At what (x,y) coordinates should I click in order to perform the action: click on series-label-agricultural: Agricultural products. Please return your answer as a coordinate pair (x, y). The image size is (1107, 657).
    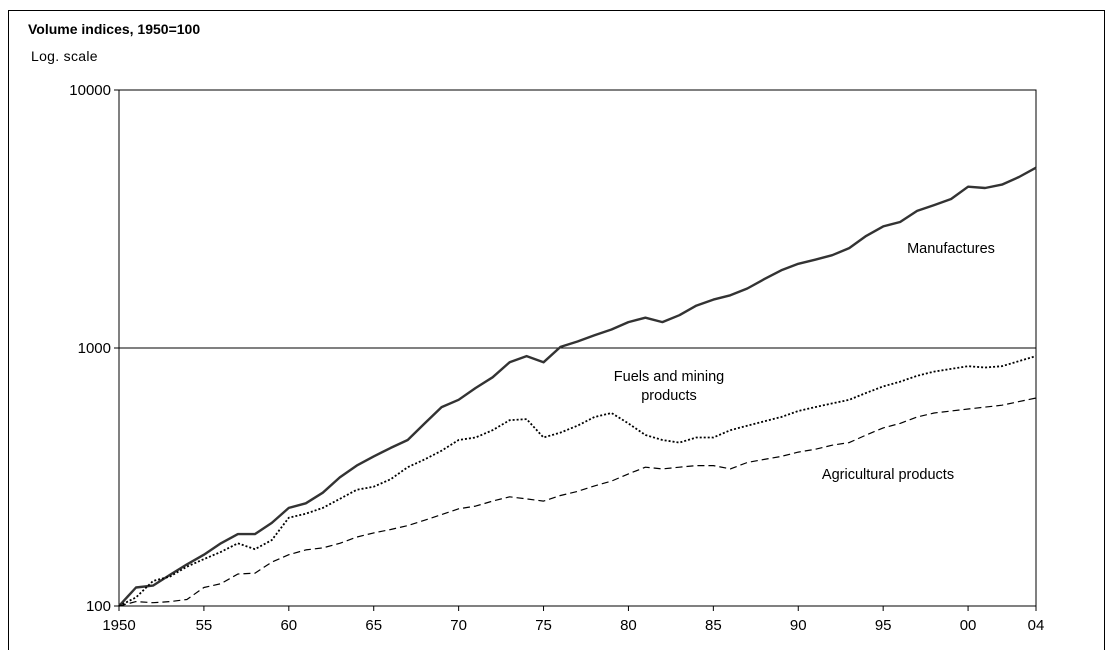
    Looking at the image, I should click on (888, 475).